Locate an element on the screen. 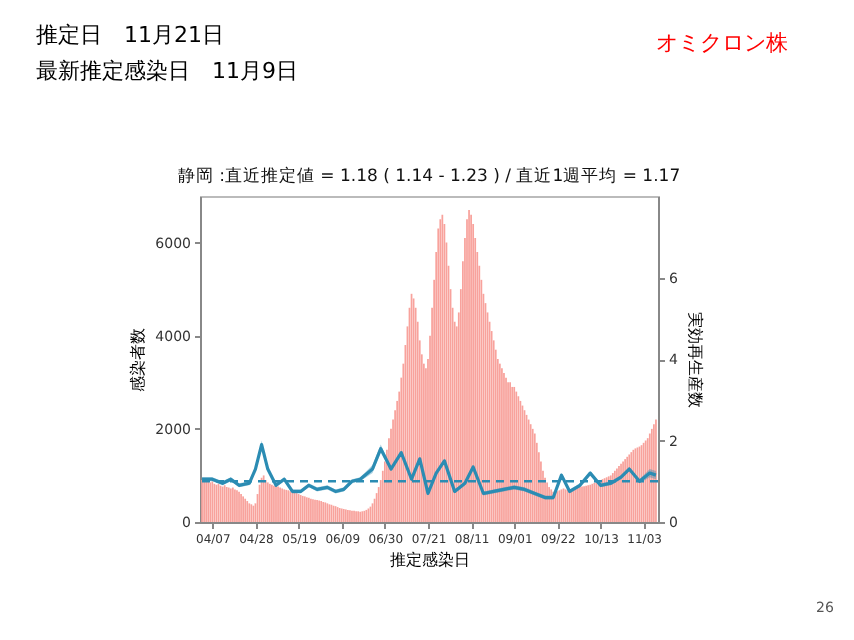  text: 最新推定感染日 11月9日 is located at coordinates (167, 71).